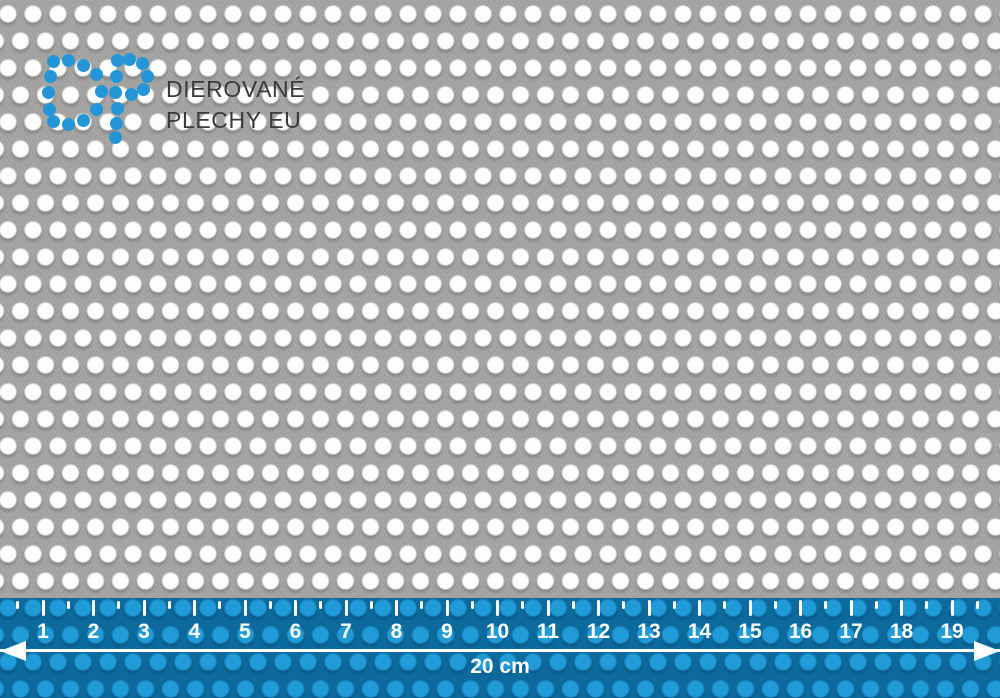 This screenshot has height=698, width=1000. Describe the element at coordinates (194, 631) in the screenshot. I see `ruler-number: 4` at that location.